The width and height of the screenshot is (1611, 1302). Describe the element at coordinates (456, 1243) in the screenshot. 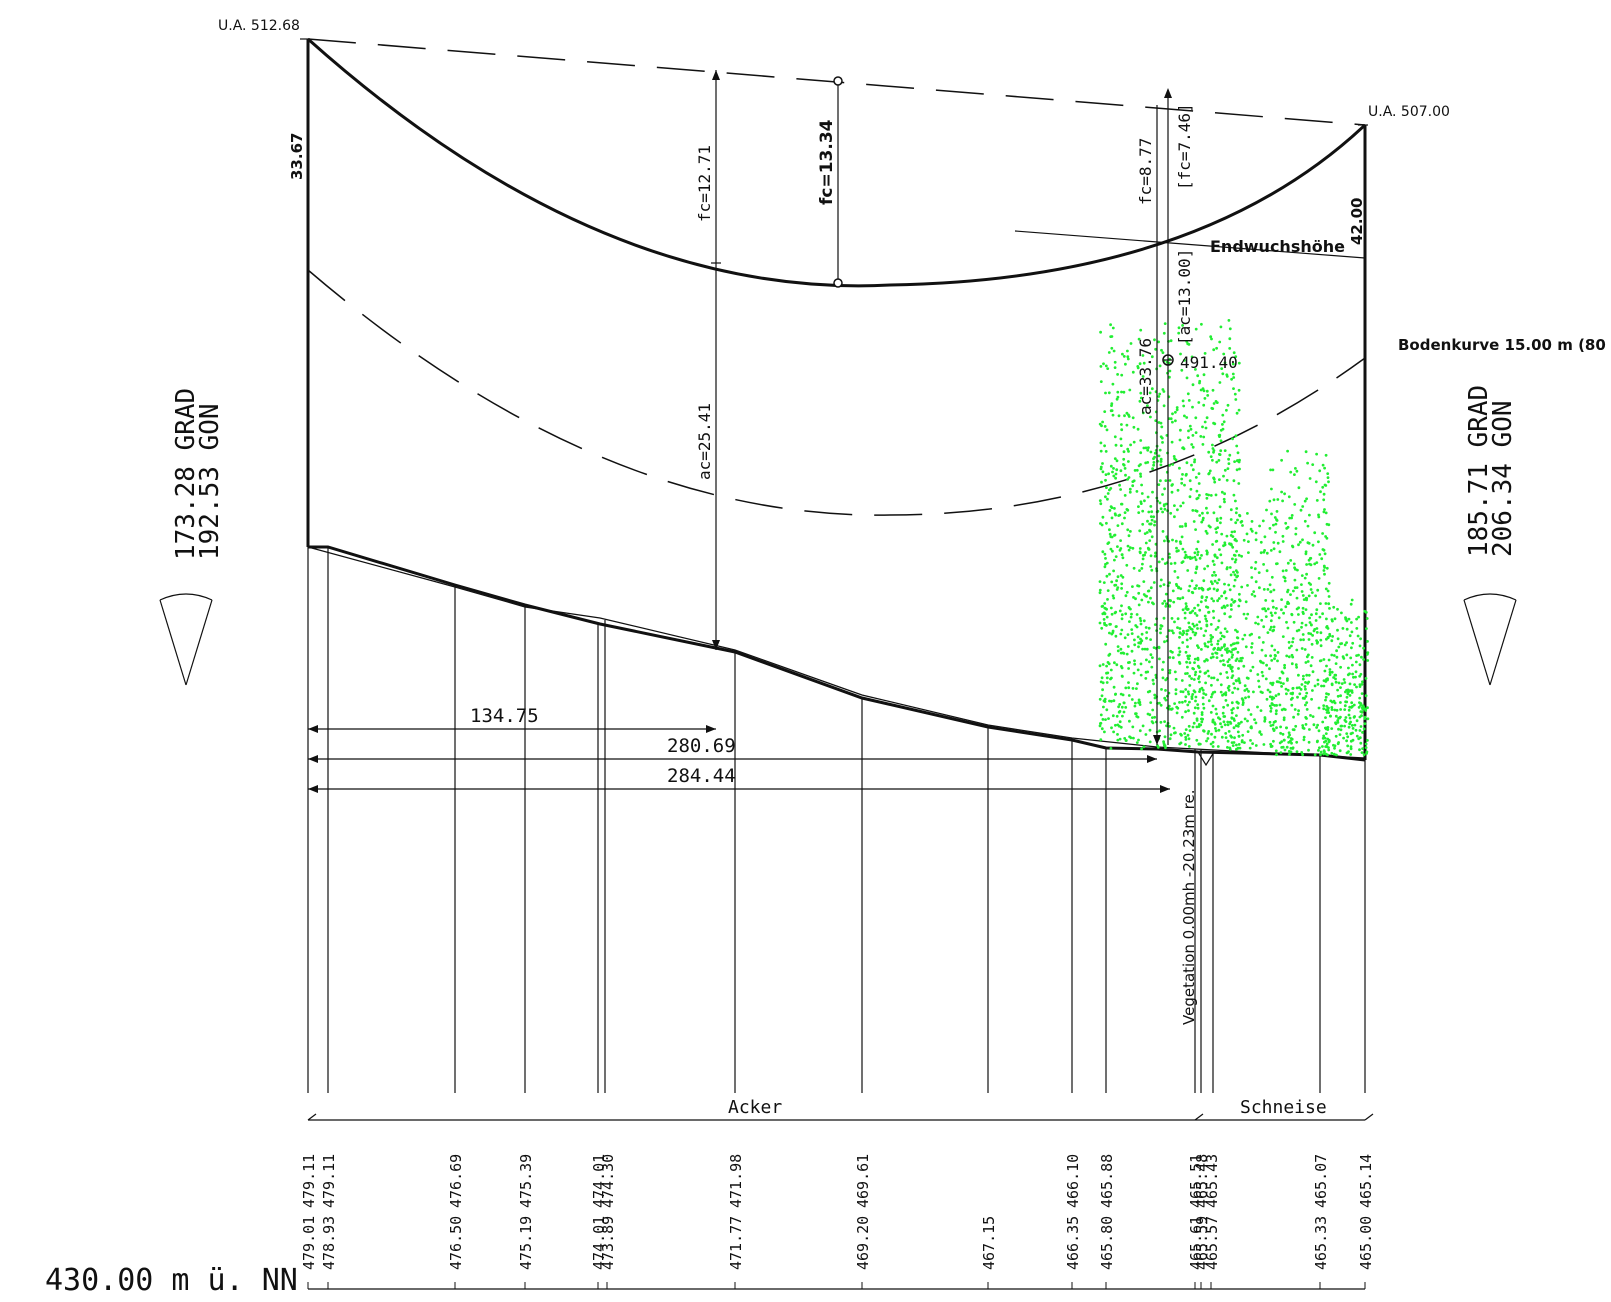

I see `station-bottom-value: 476.50` at that location.